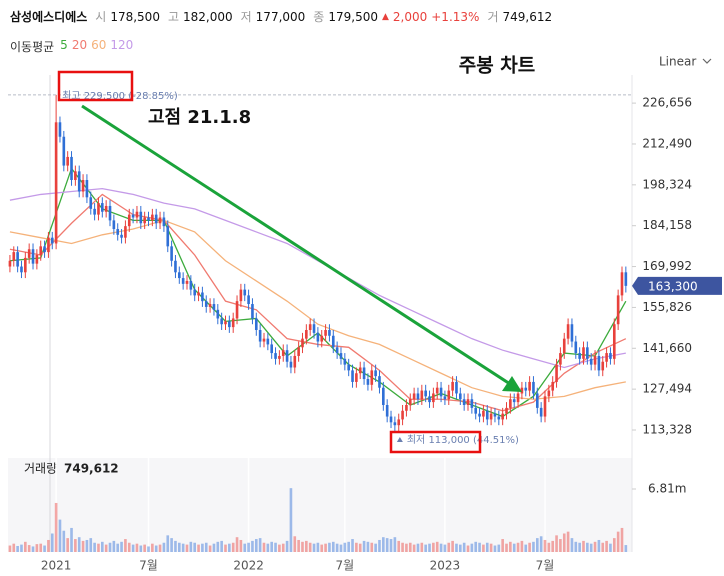  What do you see at coordinates (95, 86) in the screenshot?
I see `highlight-box` at bounding box center [95, 86].